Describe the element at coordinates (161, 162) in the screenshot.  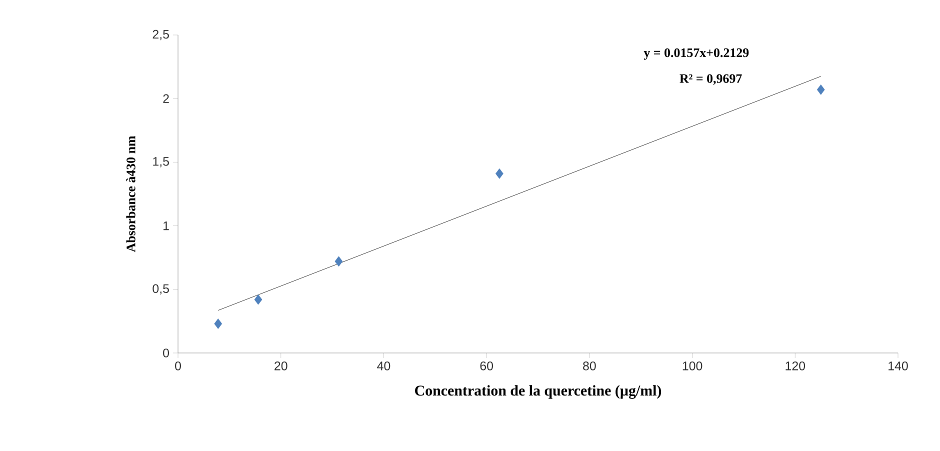
I see `y-tick-label: 1,5` at that location.